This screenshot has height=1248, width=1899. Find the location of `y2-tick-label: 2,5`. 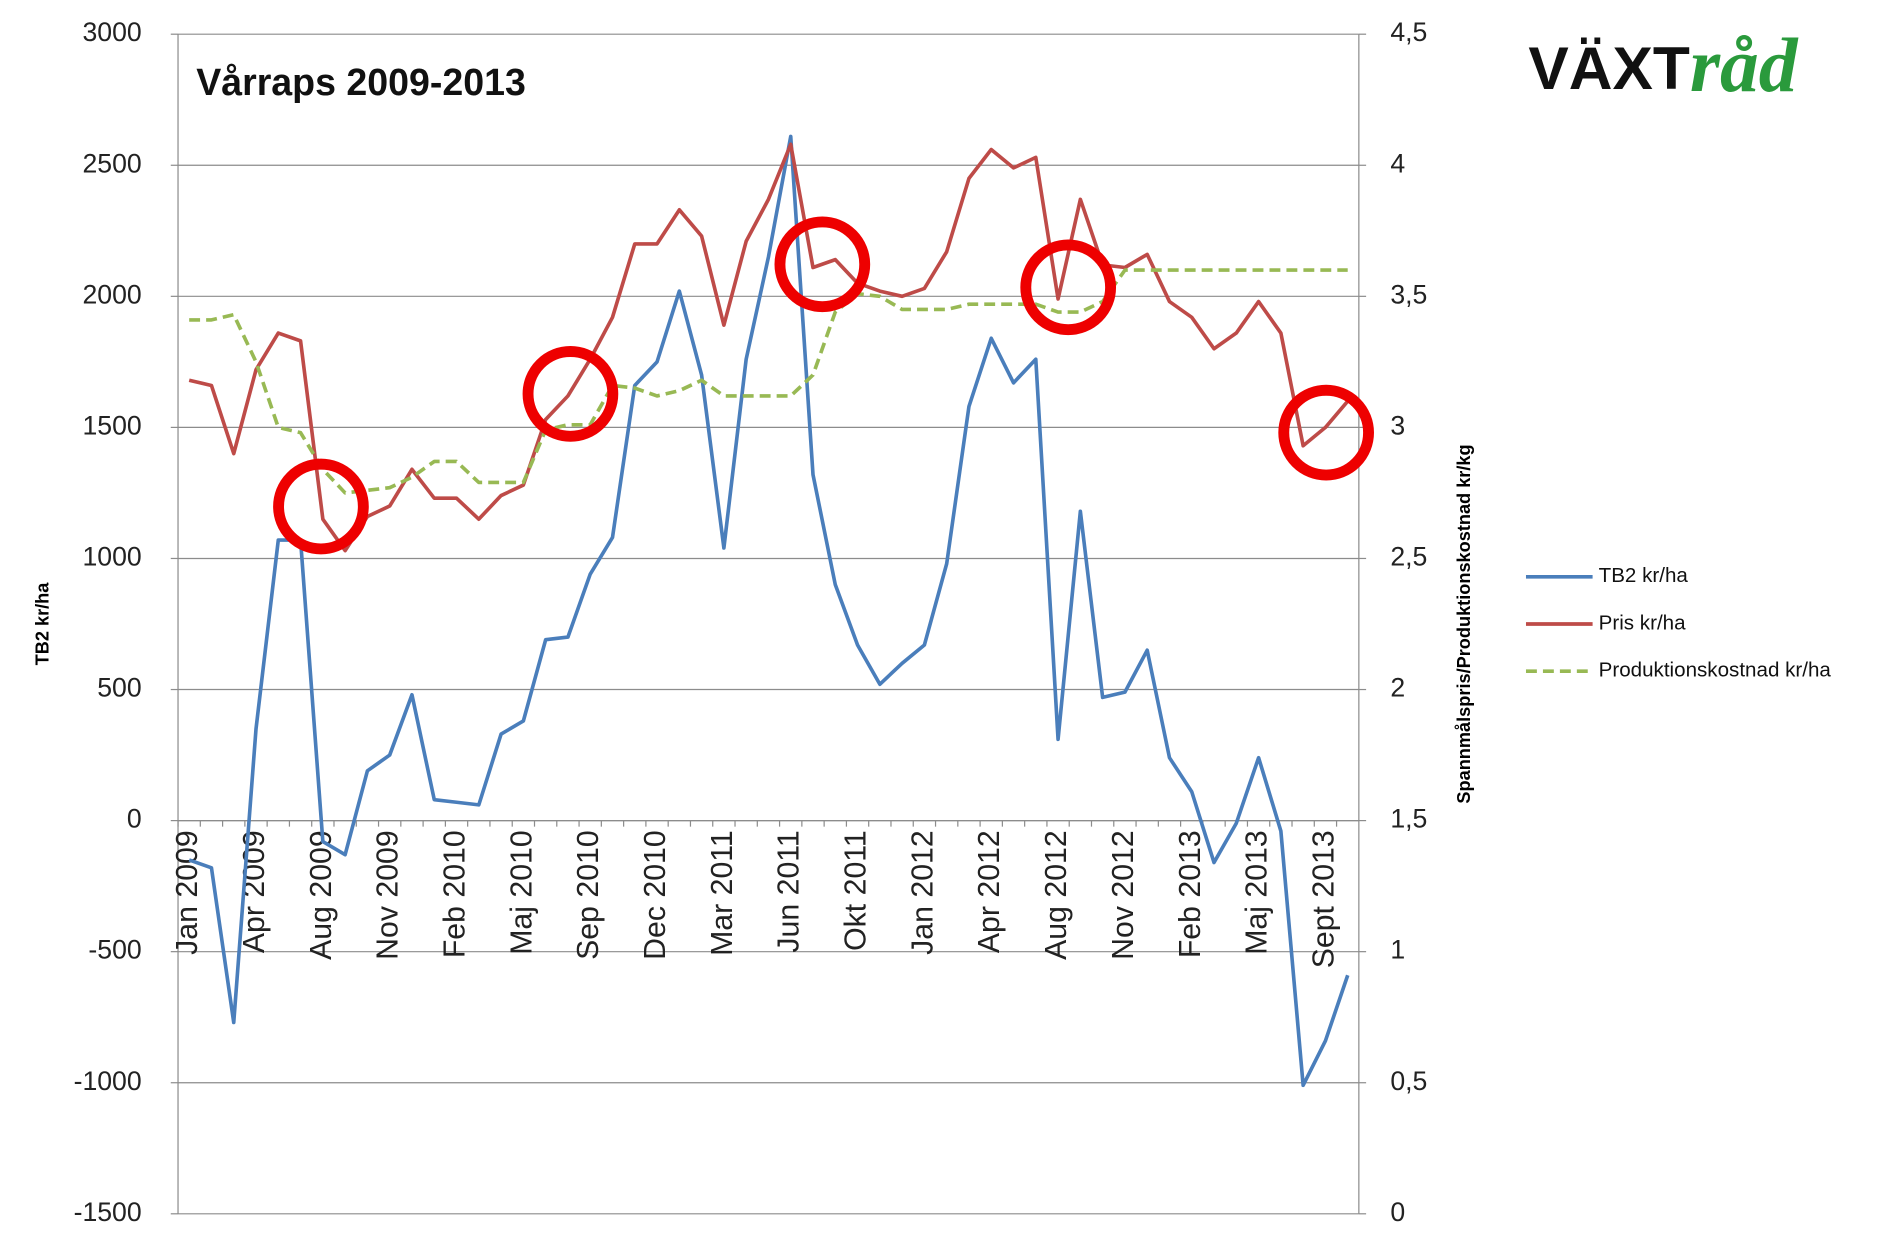

y2-tick-label: 2,5 is located at coordinates (1408, 556).